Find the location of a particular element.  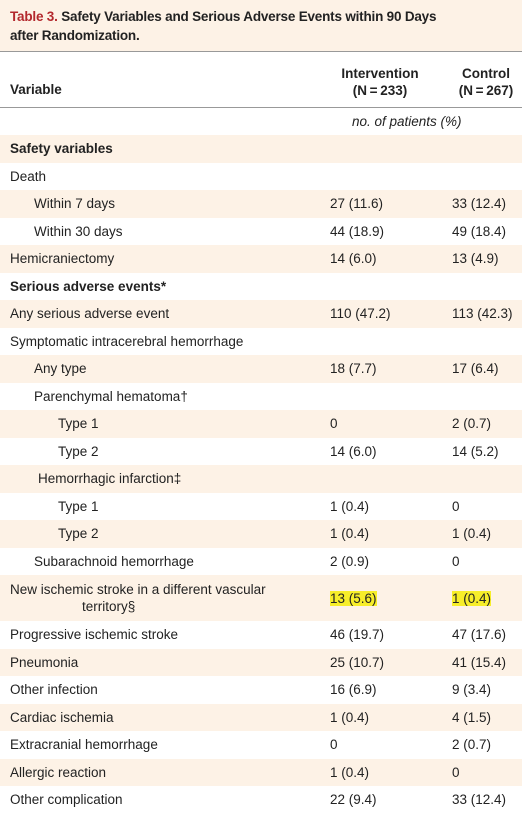

value-cell: 4 (1.5) is located at coordinates (487, 717).